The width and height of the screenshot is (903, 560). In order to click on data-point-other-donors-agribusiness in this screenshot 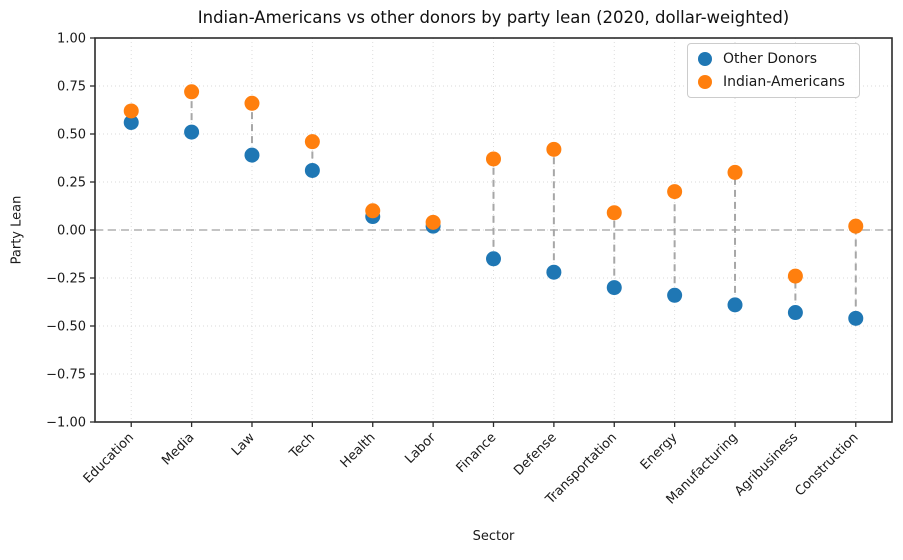, I will do `click(795, 313)`.